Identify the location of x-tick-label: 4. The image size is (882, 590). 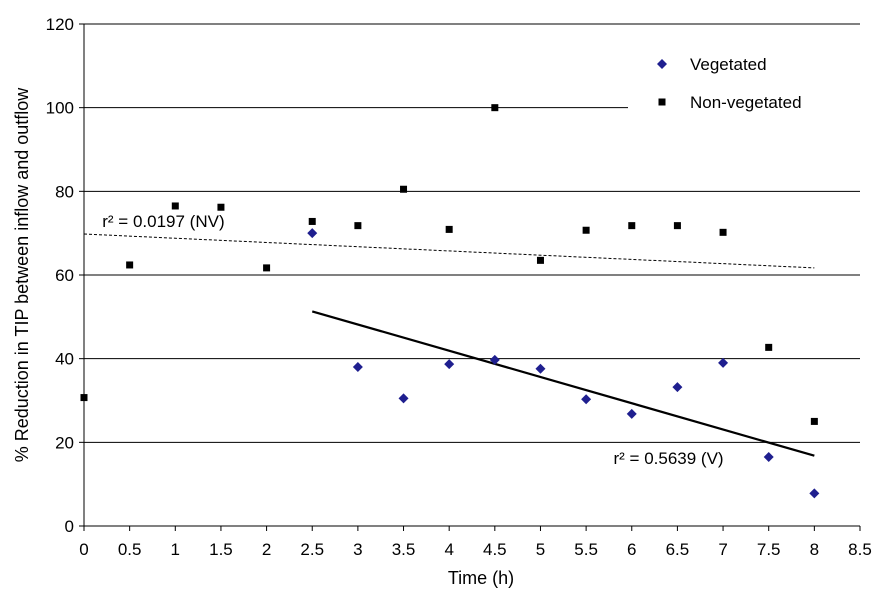
(448, 549).